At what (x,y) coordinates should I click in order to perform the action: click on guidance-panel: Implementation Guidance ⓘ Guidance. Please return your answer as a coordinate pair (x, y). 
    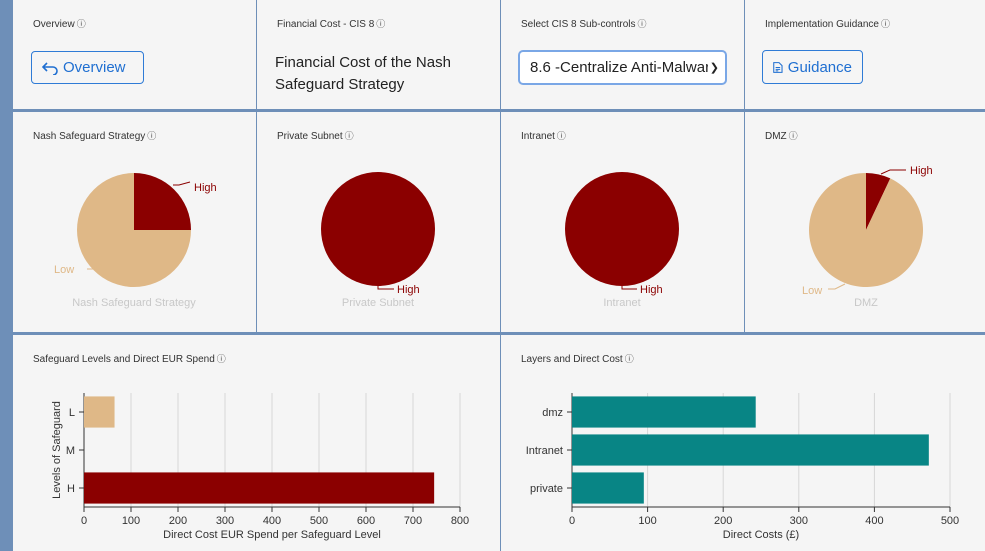
    Looking at the image, I should click on (865, 54).